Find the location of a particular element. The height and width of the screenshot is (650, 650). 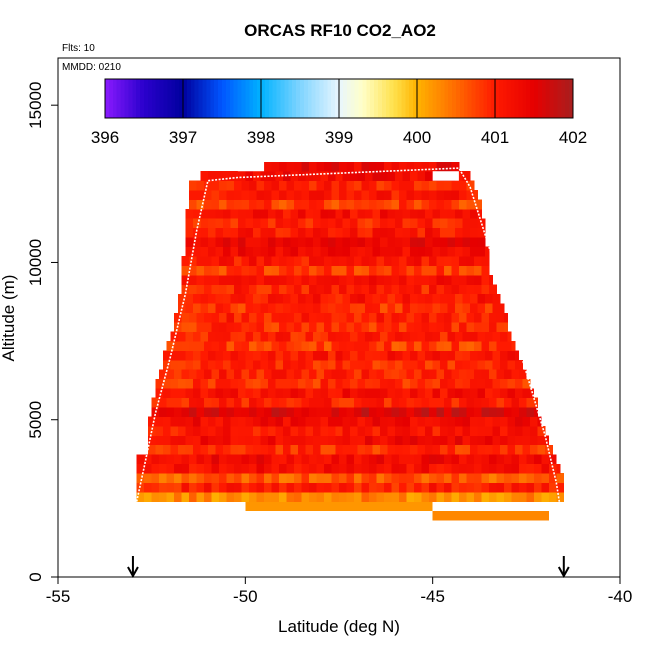

colorbar-tick-label: 402 is located at coordinates (573, 137).